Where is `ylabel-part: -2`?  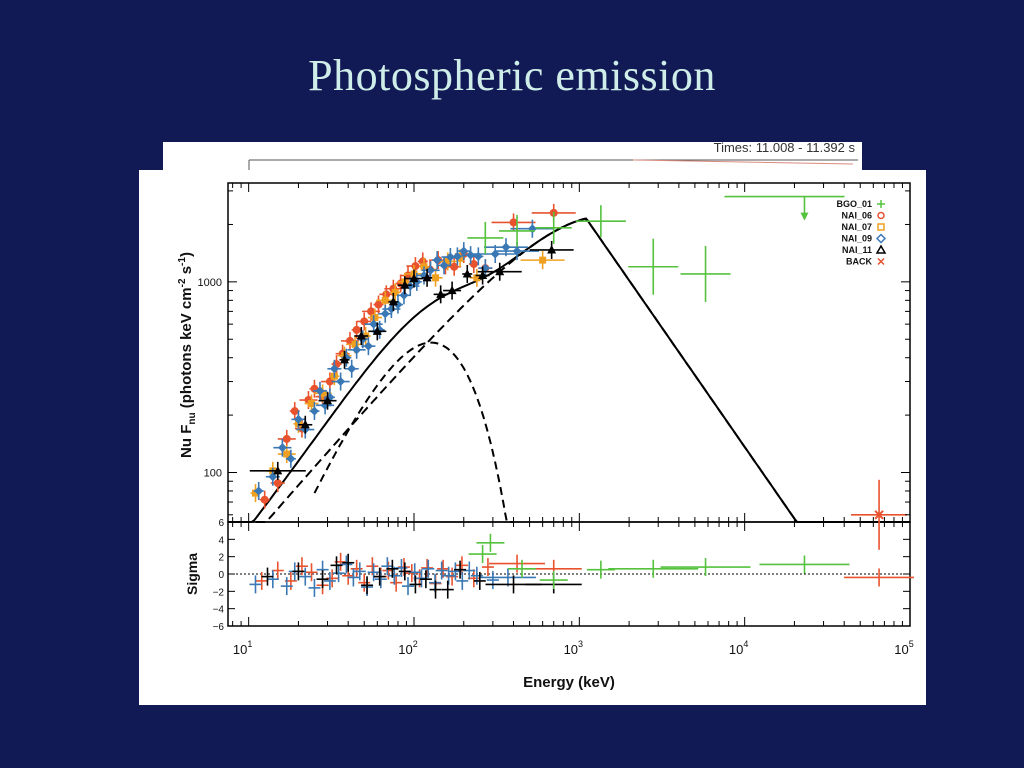 ylabel-part: -2 is located at coordinates (182, 282).